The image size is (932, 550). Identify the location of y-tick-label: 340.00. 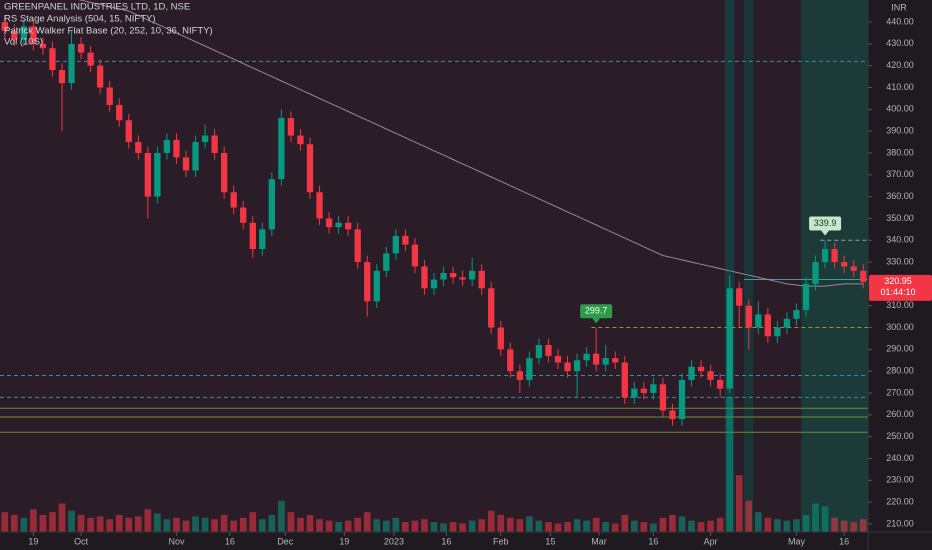
(900, 240).